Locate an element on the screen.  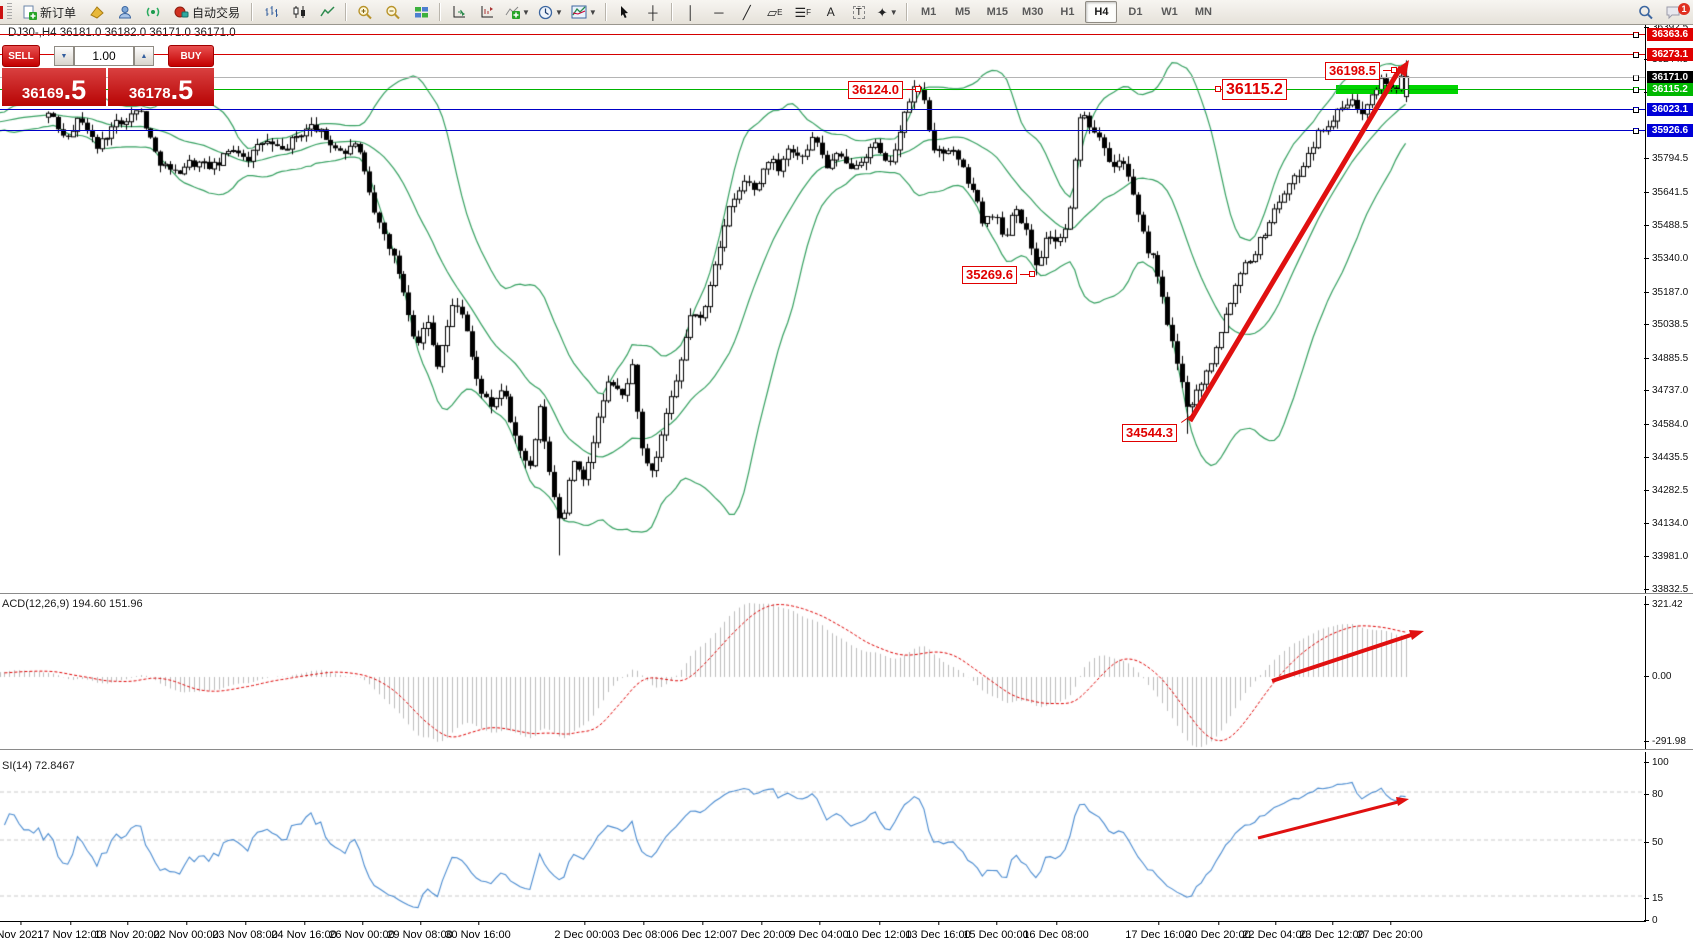
macd-label: ACD(12,26,9) 194.60 151.96 is located at coordinates (72, 604).